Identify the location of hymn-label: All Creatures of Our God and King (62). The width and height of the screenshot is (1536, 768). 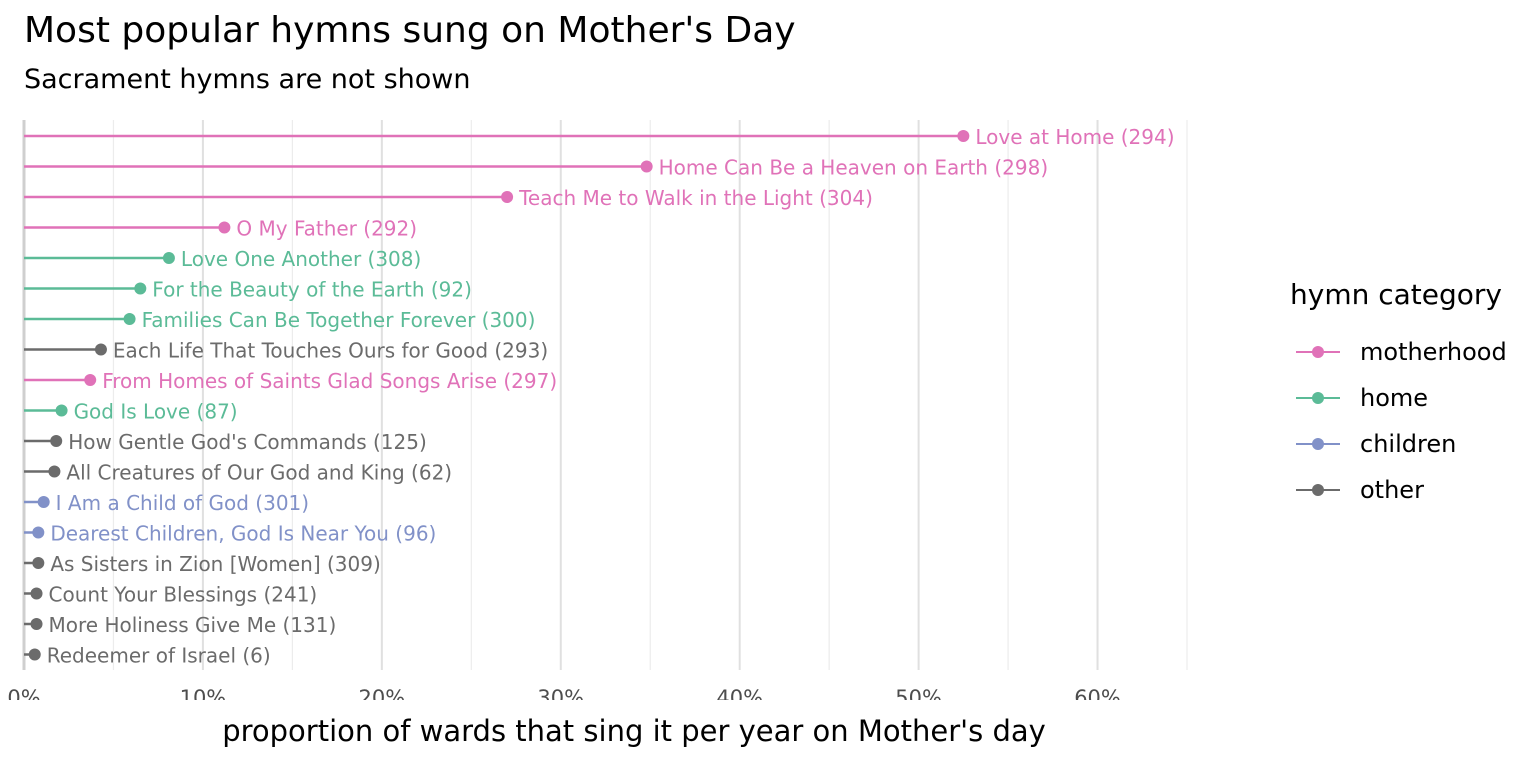
(259, 473).